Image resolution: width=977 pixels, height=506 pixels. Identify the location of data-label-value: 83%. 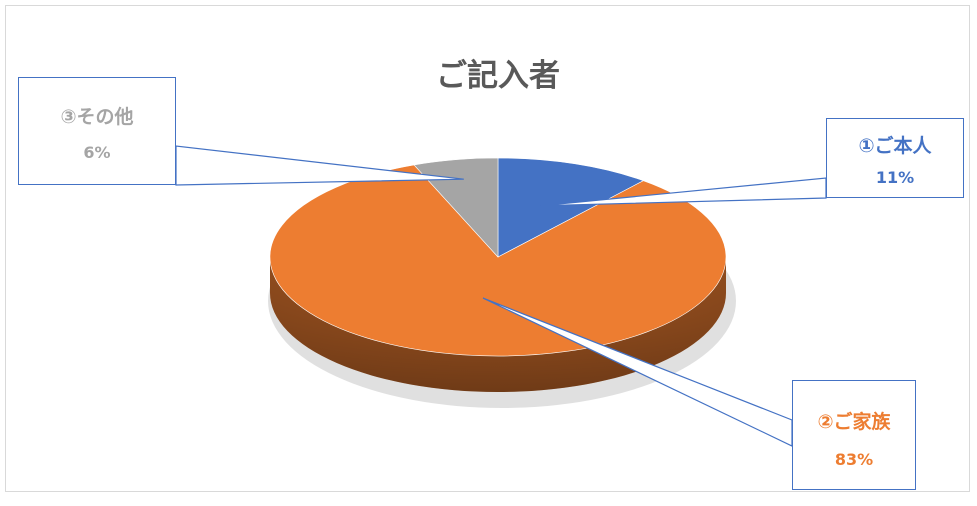
(854, 459).